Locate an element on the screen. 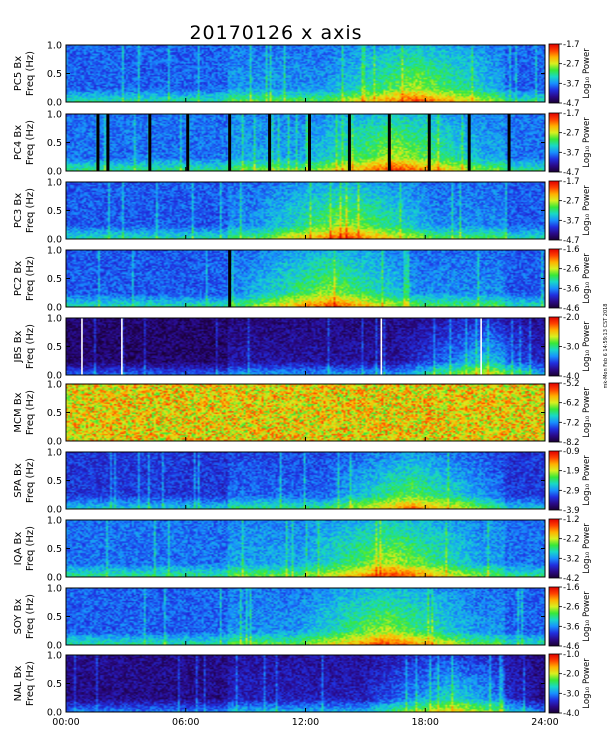 This screenshot has width=612, height=756. colorbar-tick-label: -1.2 is located at coordinates (571, 520).